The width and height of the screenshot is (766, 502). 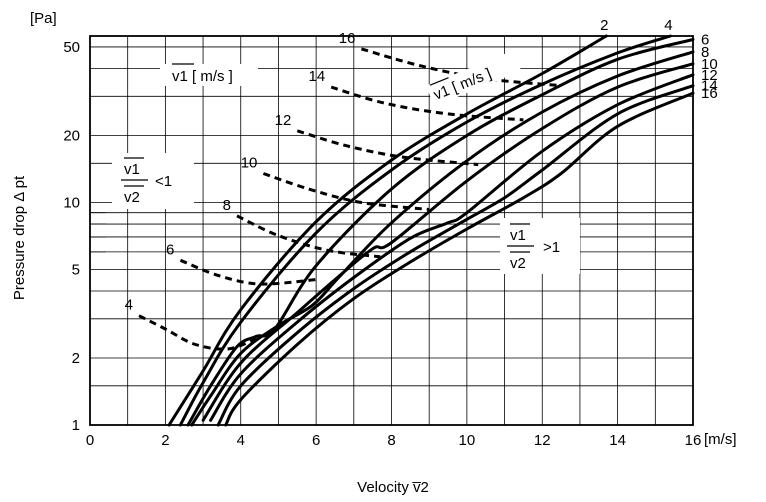 What do you see at coordinates (693, 440) in the screenshot?
I see `x-tick-label: 16` at bounding box center [693, 440].